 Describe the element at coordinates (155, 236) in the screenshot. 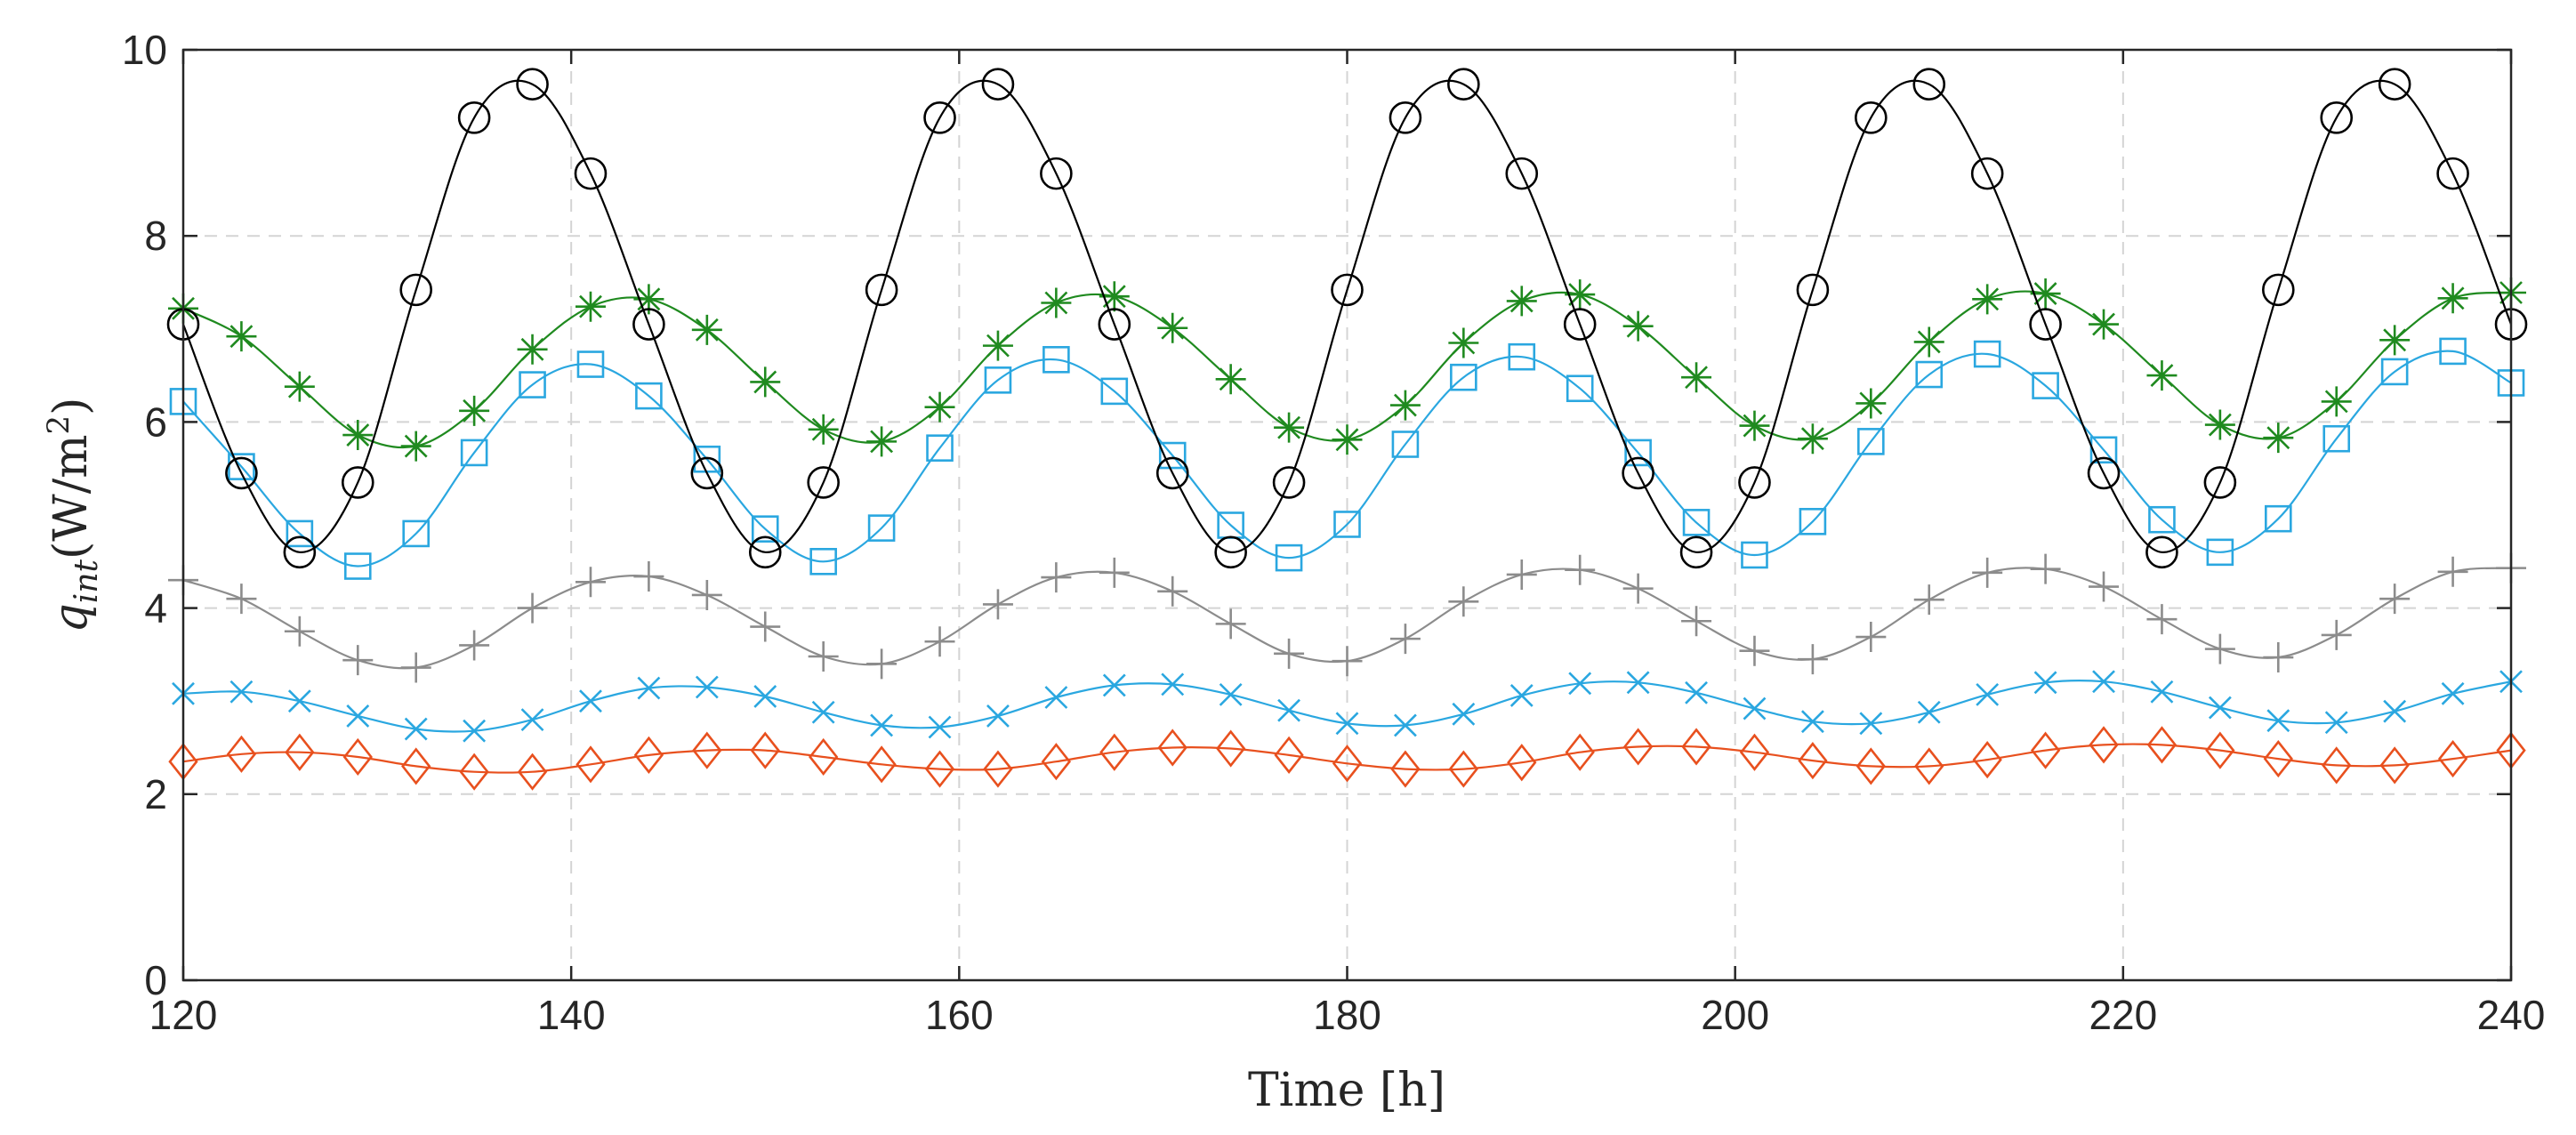

I see `y-tick-label-8: 8` at that location.